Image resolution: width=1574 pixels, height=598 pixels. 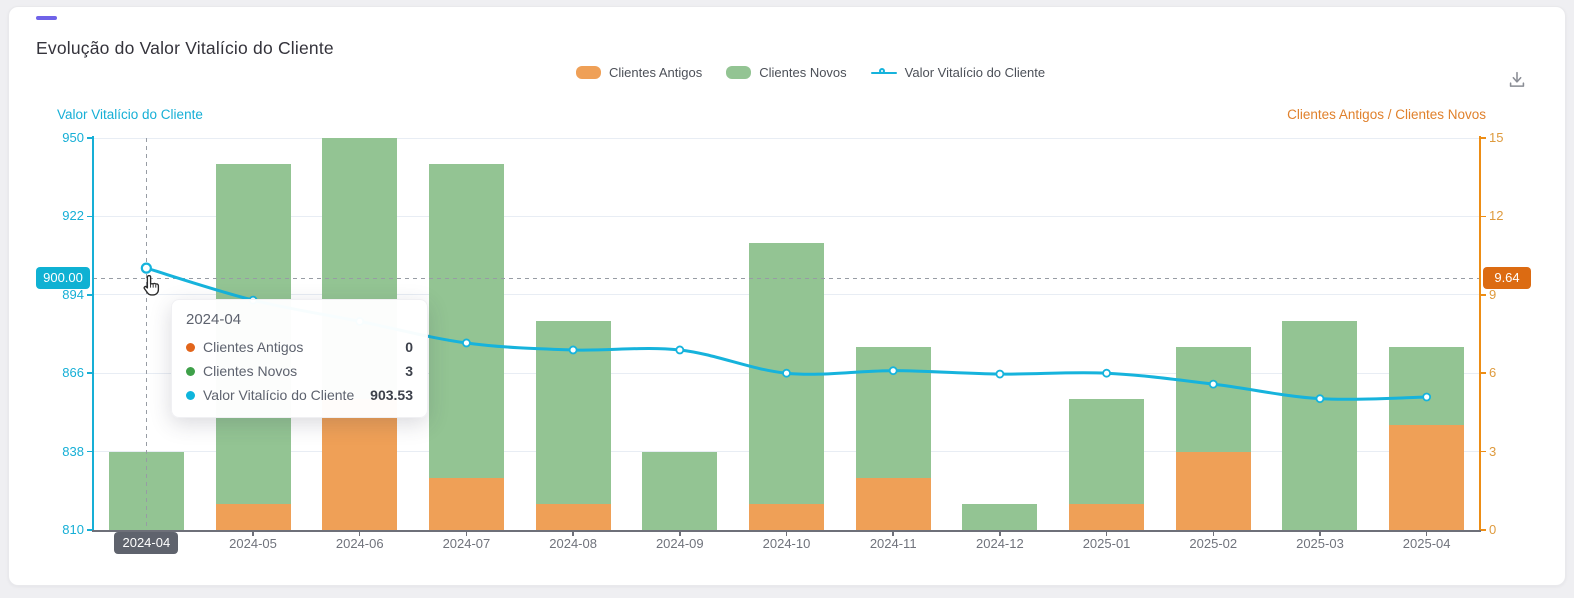 What do you see at coordinates (1320, 543) in the screenshot?
I see `x-axis-label: 2025-03` at bounding box center [1320, 543].